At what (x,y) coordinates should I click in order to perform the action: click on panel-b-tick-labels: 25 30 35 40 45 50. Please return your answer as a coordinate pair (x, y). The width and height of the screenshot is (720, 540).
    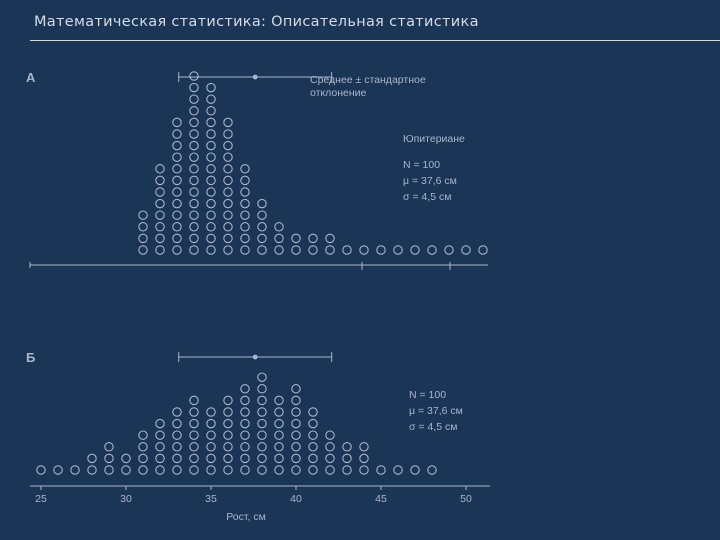
    Looking at the image, I should click on (253, 499).